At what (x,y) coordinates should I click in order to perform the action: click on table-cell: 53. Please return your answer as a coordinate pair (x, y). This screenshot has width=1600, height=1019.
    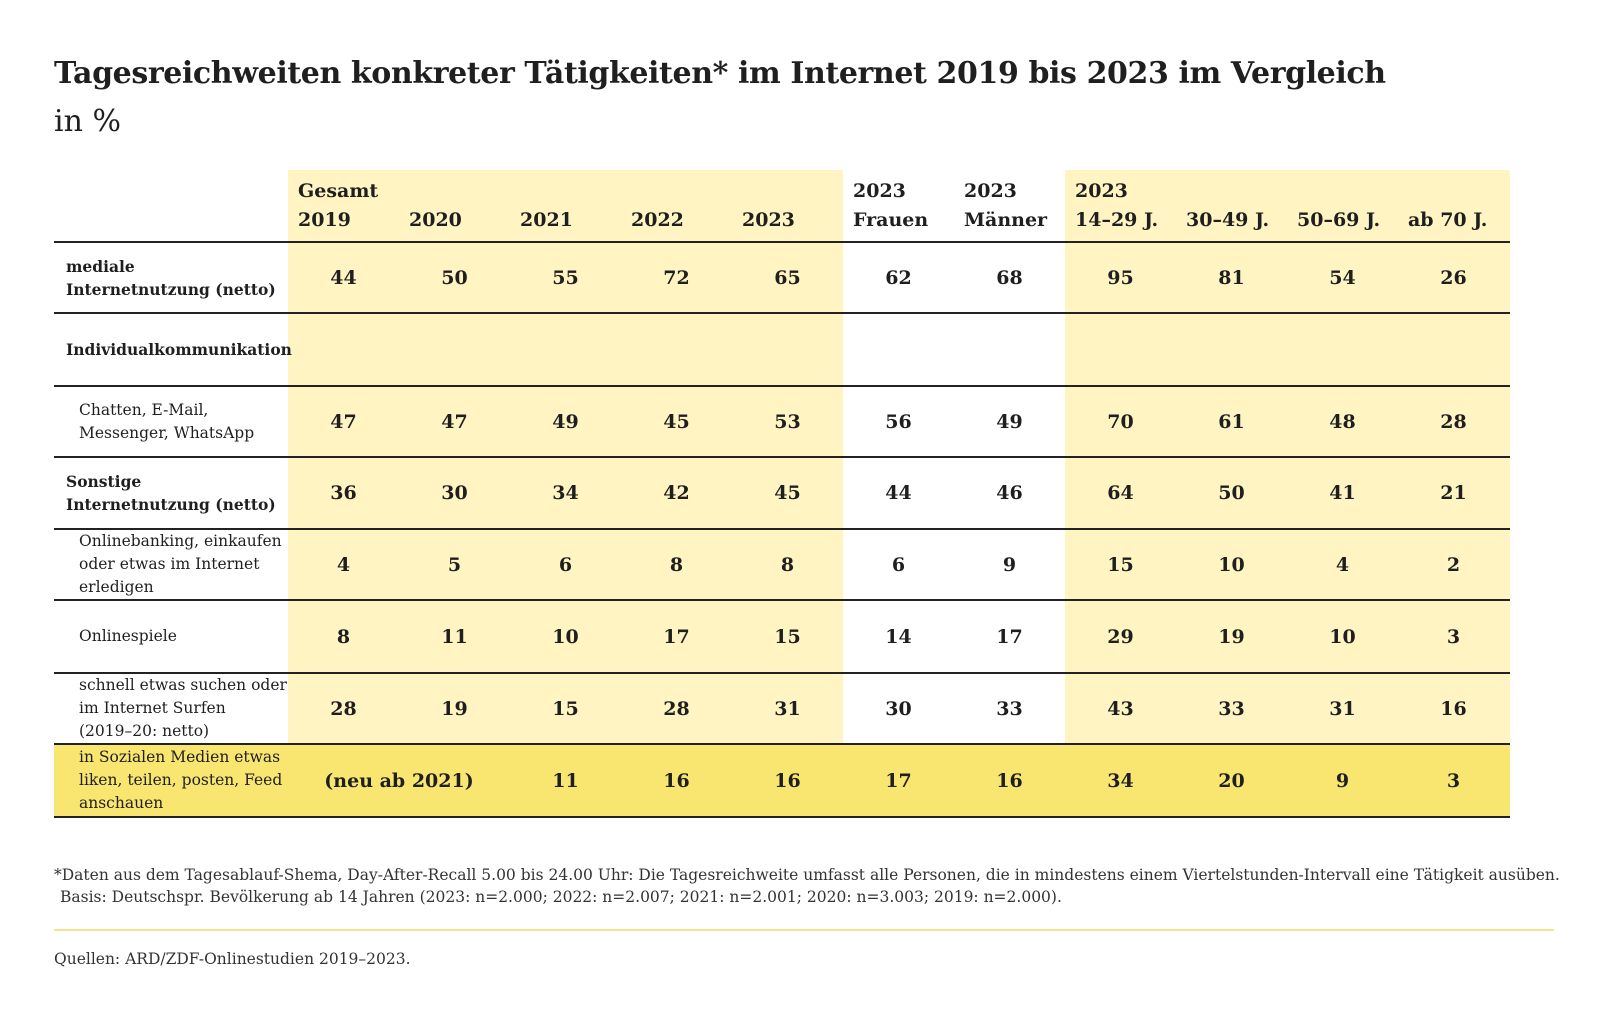
    Looking at the image, I should click on (787, 421).